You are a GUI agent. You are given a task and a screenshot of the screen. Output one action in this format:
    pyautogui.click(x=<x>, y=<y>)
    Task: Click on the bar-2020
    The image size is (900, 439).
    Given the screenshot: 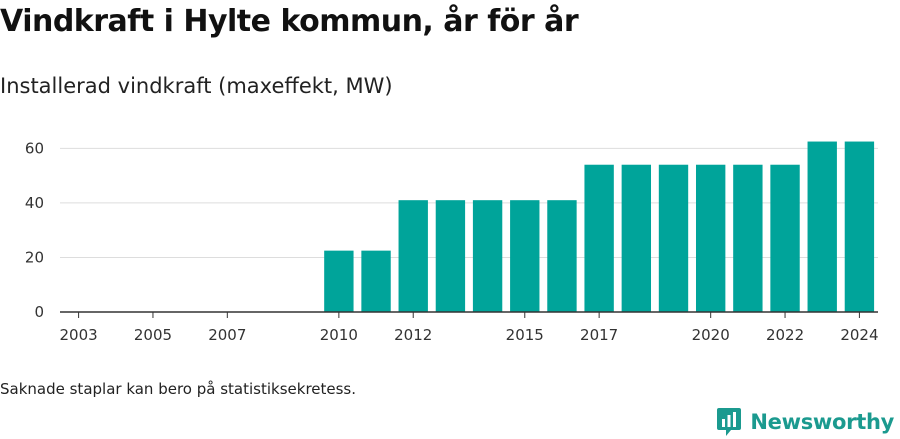 What is the action you would take?
    pyautogui.click(x=710, y=238)
    